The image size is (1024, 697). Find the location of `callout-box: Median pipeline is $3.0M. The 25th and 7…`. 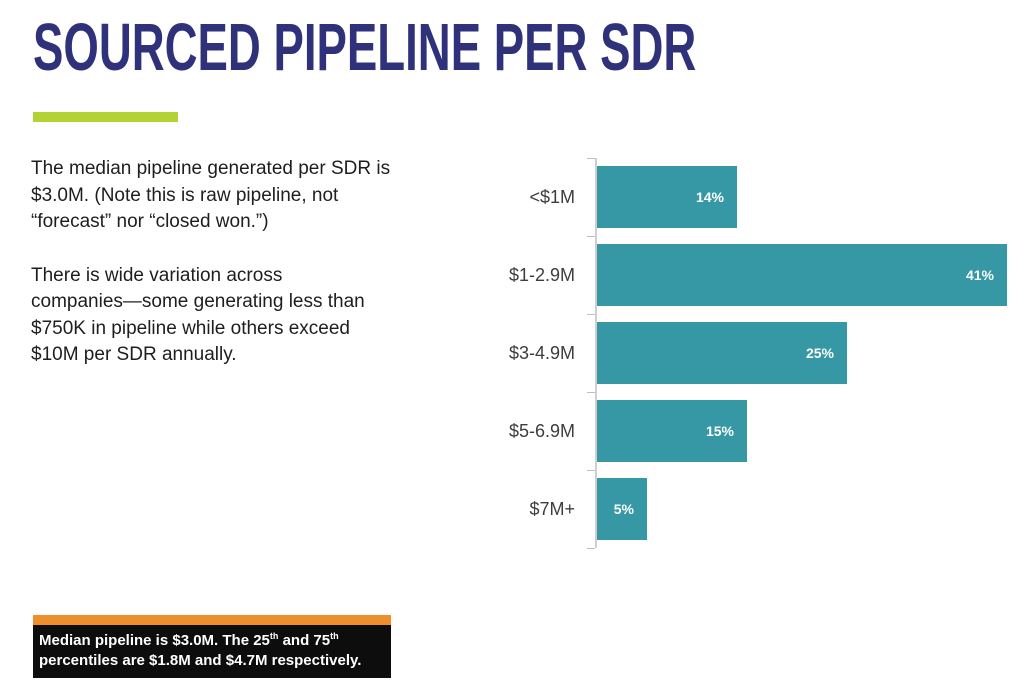

callout-box: Median pipeline is $3.0M. The 25th and 7… is located at coordinates (212, 646).